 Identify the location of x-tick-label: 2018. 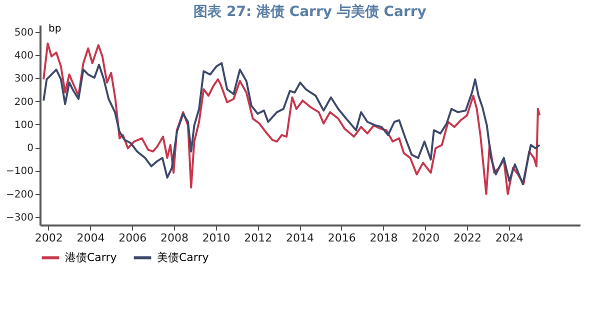
(384, 238).